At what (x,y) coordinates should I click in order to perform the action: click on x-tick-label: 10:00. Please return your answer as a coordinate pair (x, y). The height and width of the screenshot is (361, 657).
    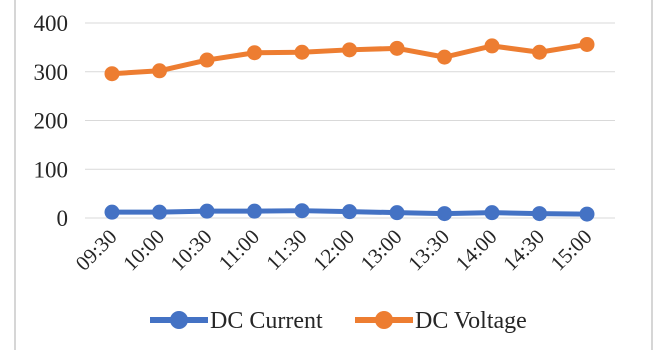
    Looking at the image, I should click on (143, 250).